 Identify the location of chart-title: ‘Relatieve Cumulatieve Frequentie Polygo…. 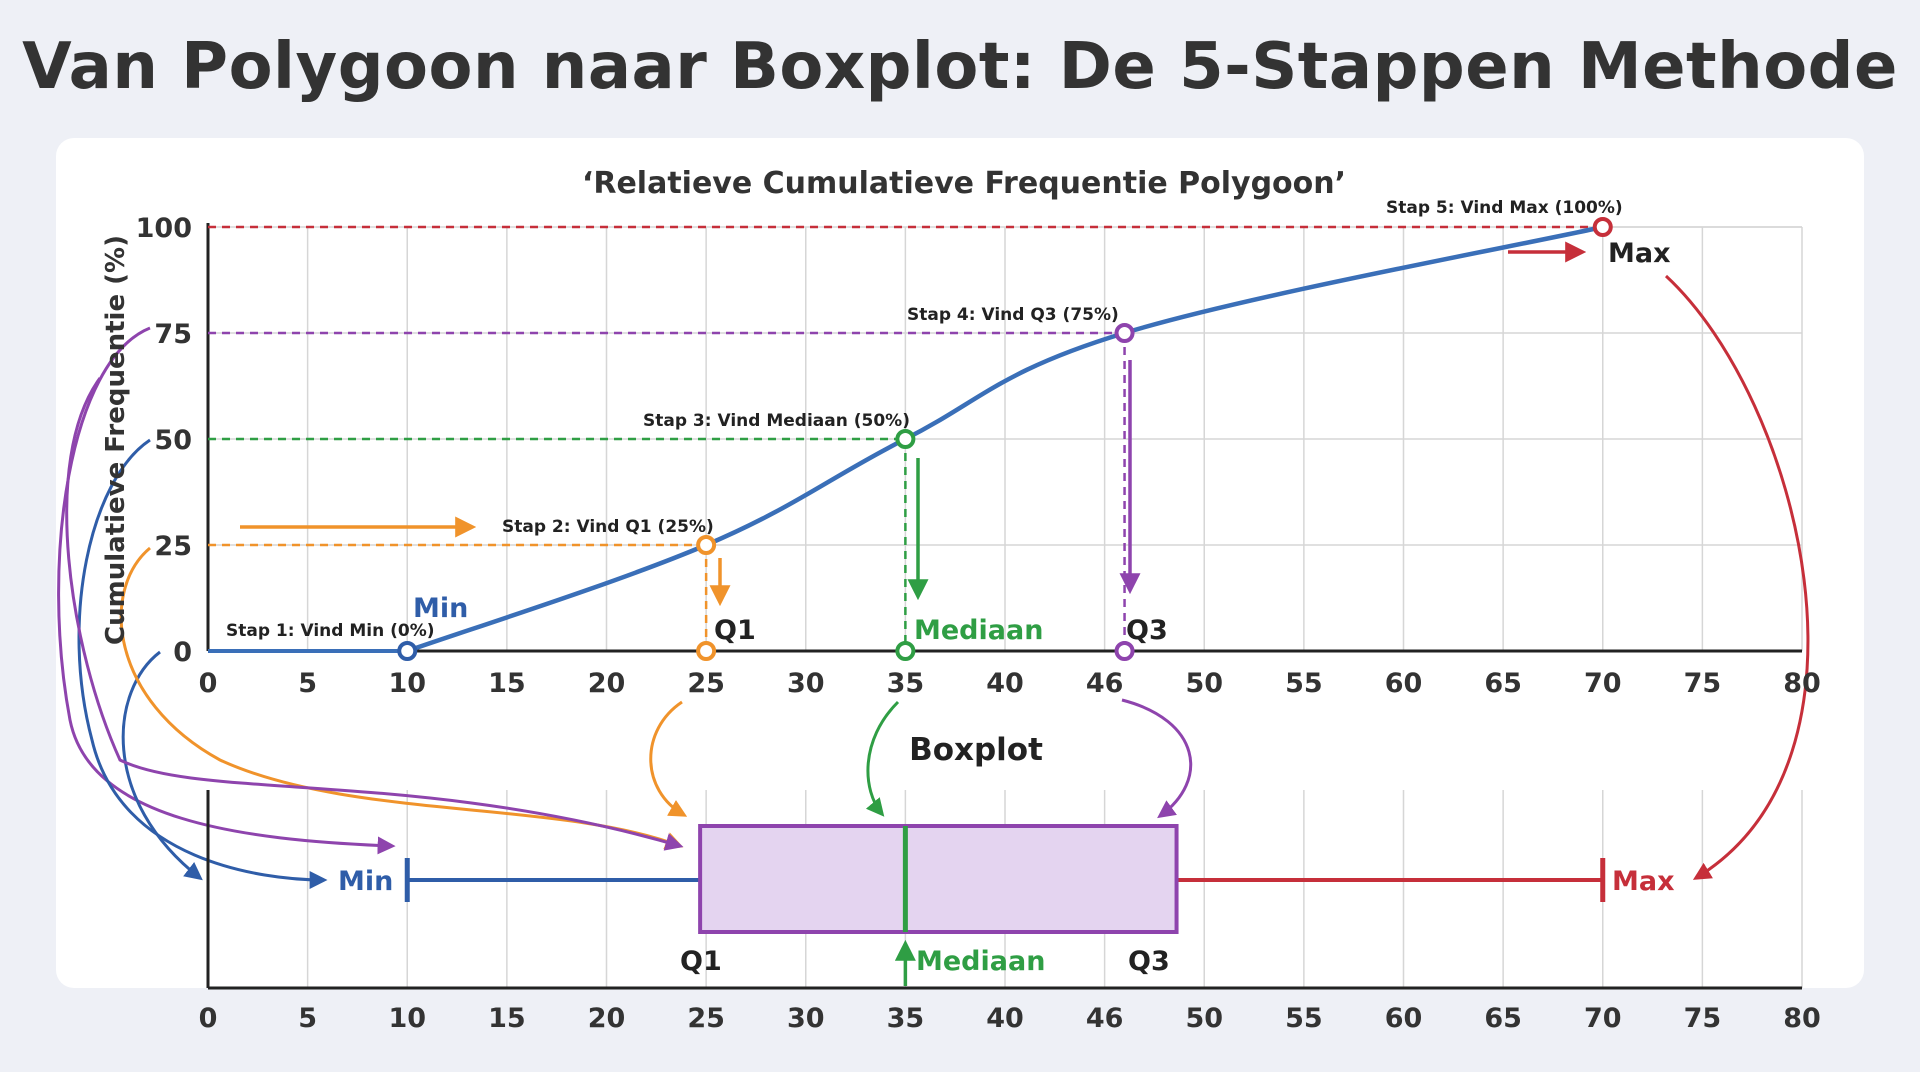
(964, 183).